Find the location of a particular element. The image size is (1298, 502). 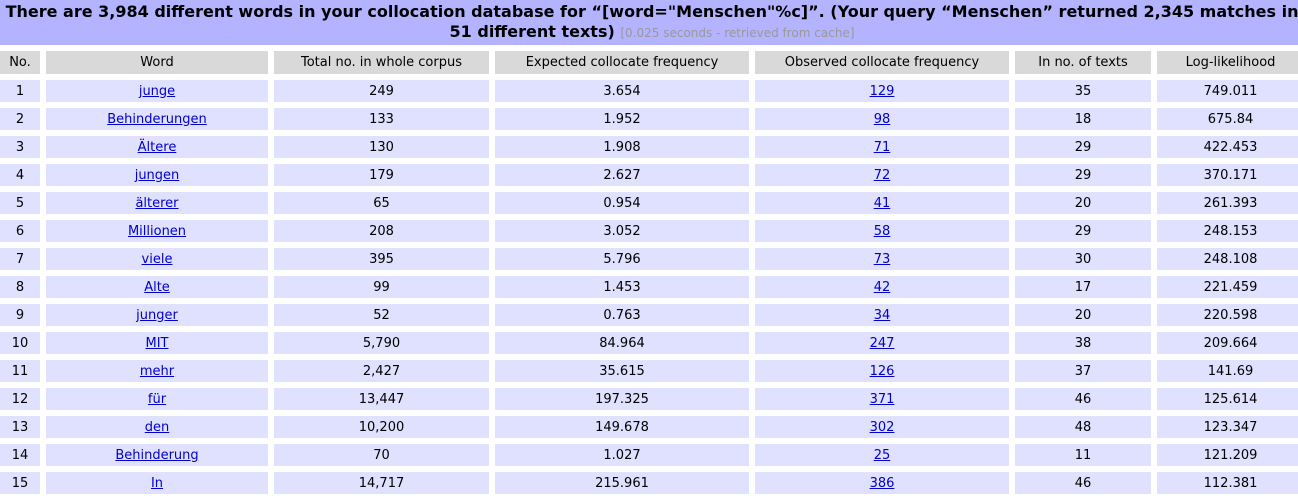

row-number: 9 is located at coordinates (20, 315).